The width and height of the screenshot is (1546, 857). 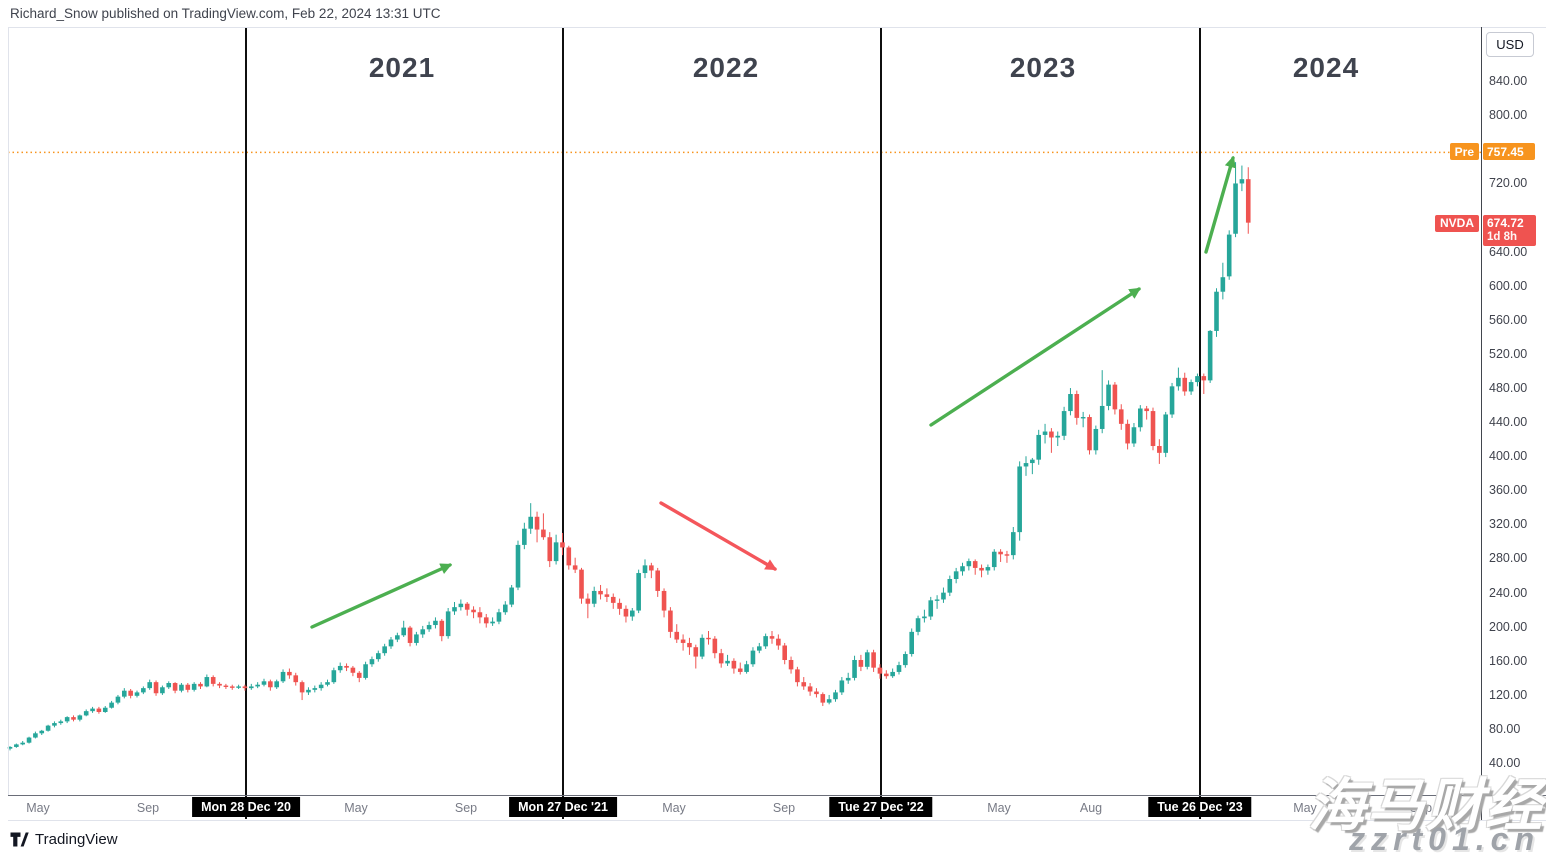 What do you see at coordinates (1091, 808) in the screenshot?
I see `time-label-Aug: Aug` at bounding box center [1091, 808].